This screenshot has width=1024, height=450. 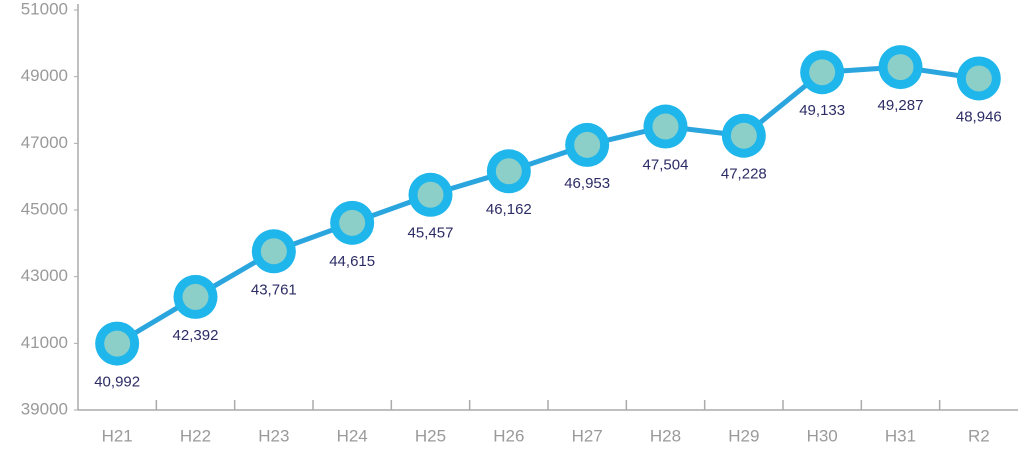 What do you see at coordinates (117, 435) in the screenshot?
I see `x-tick-label: H21` at bounding box center [117, 435].